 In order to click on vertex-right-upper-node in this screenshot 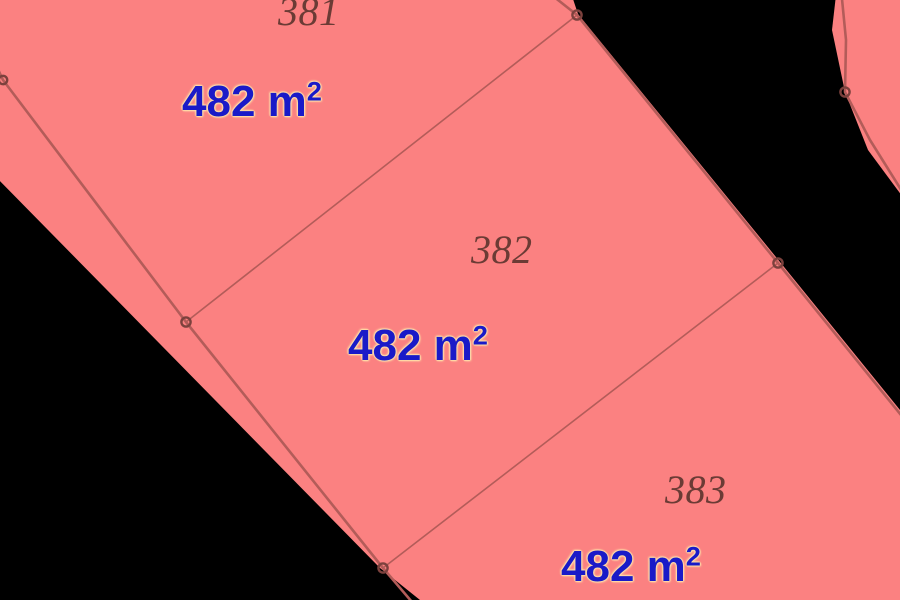, I will do `click(577, 15)`.